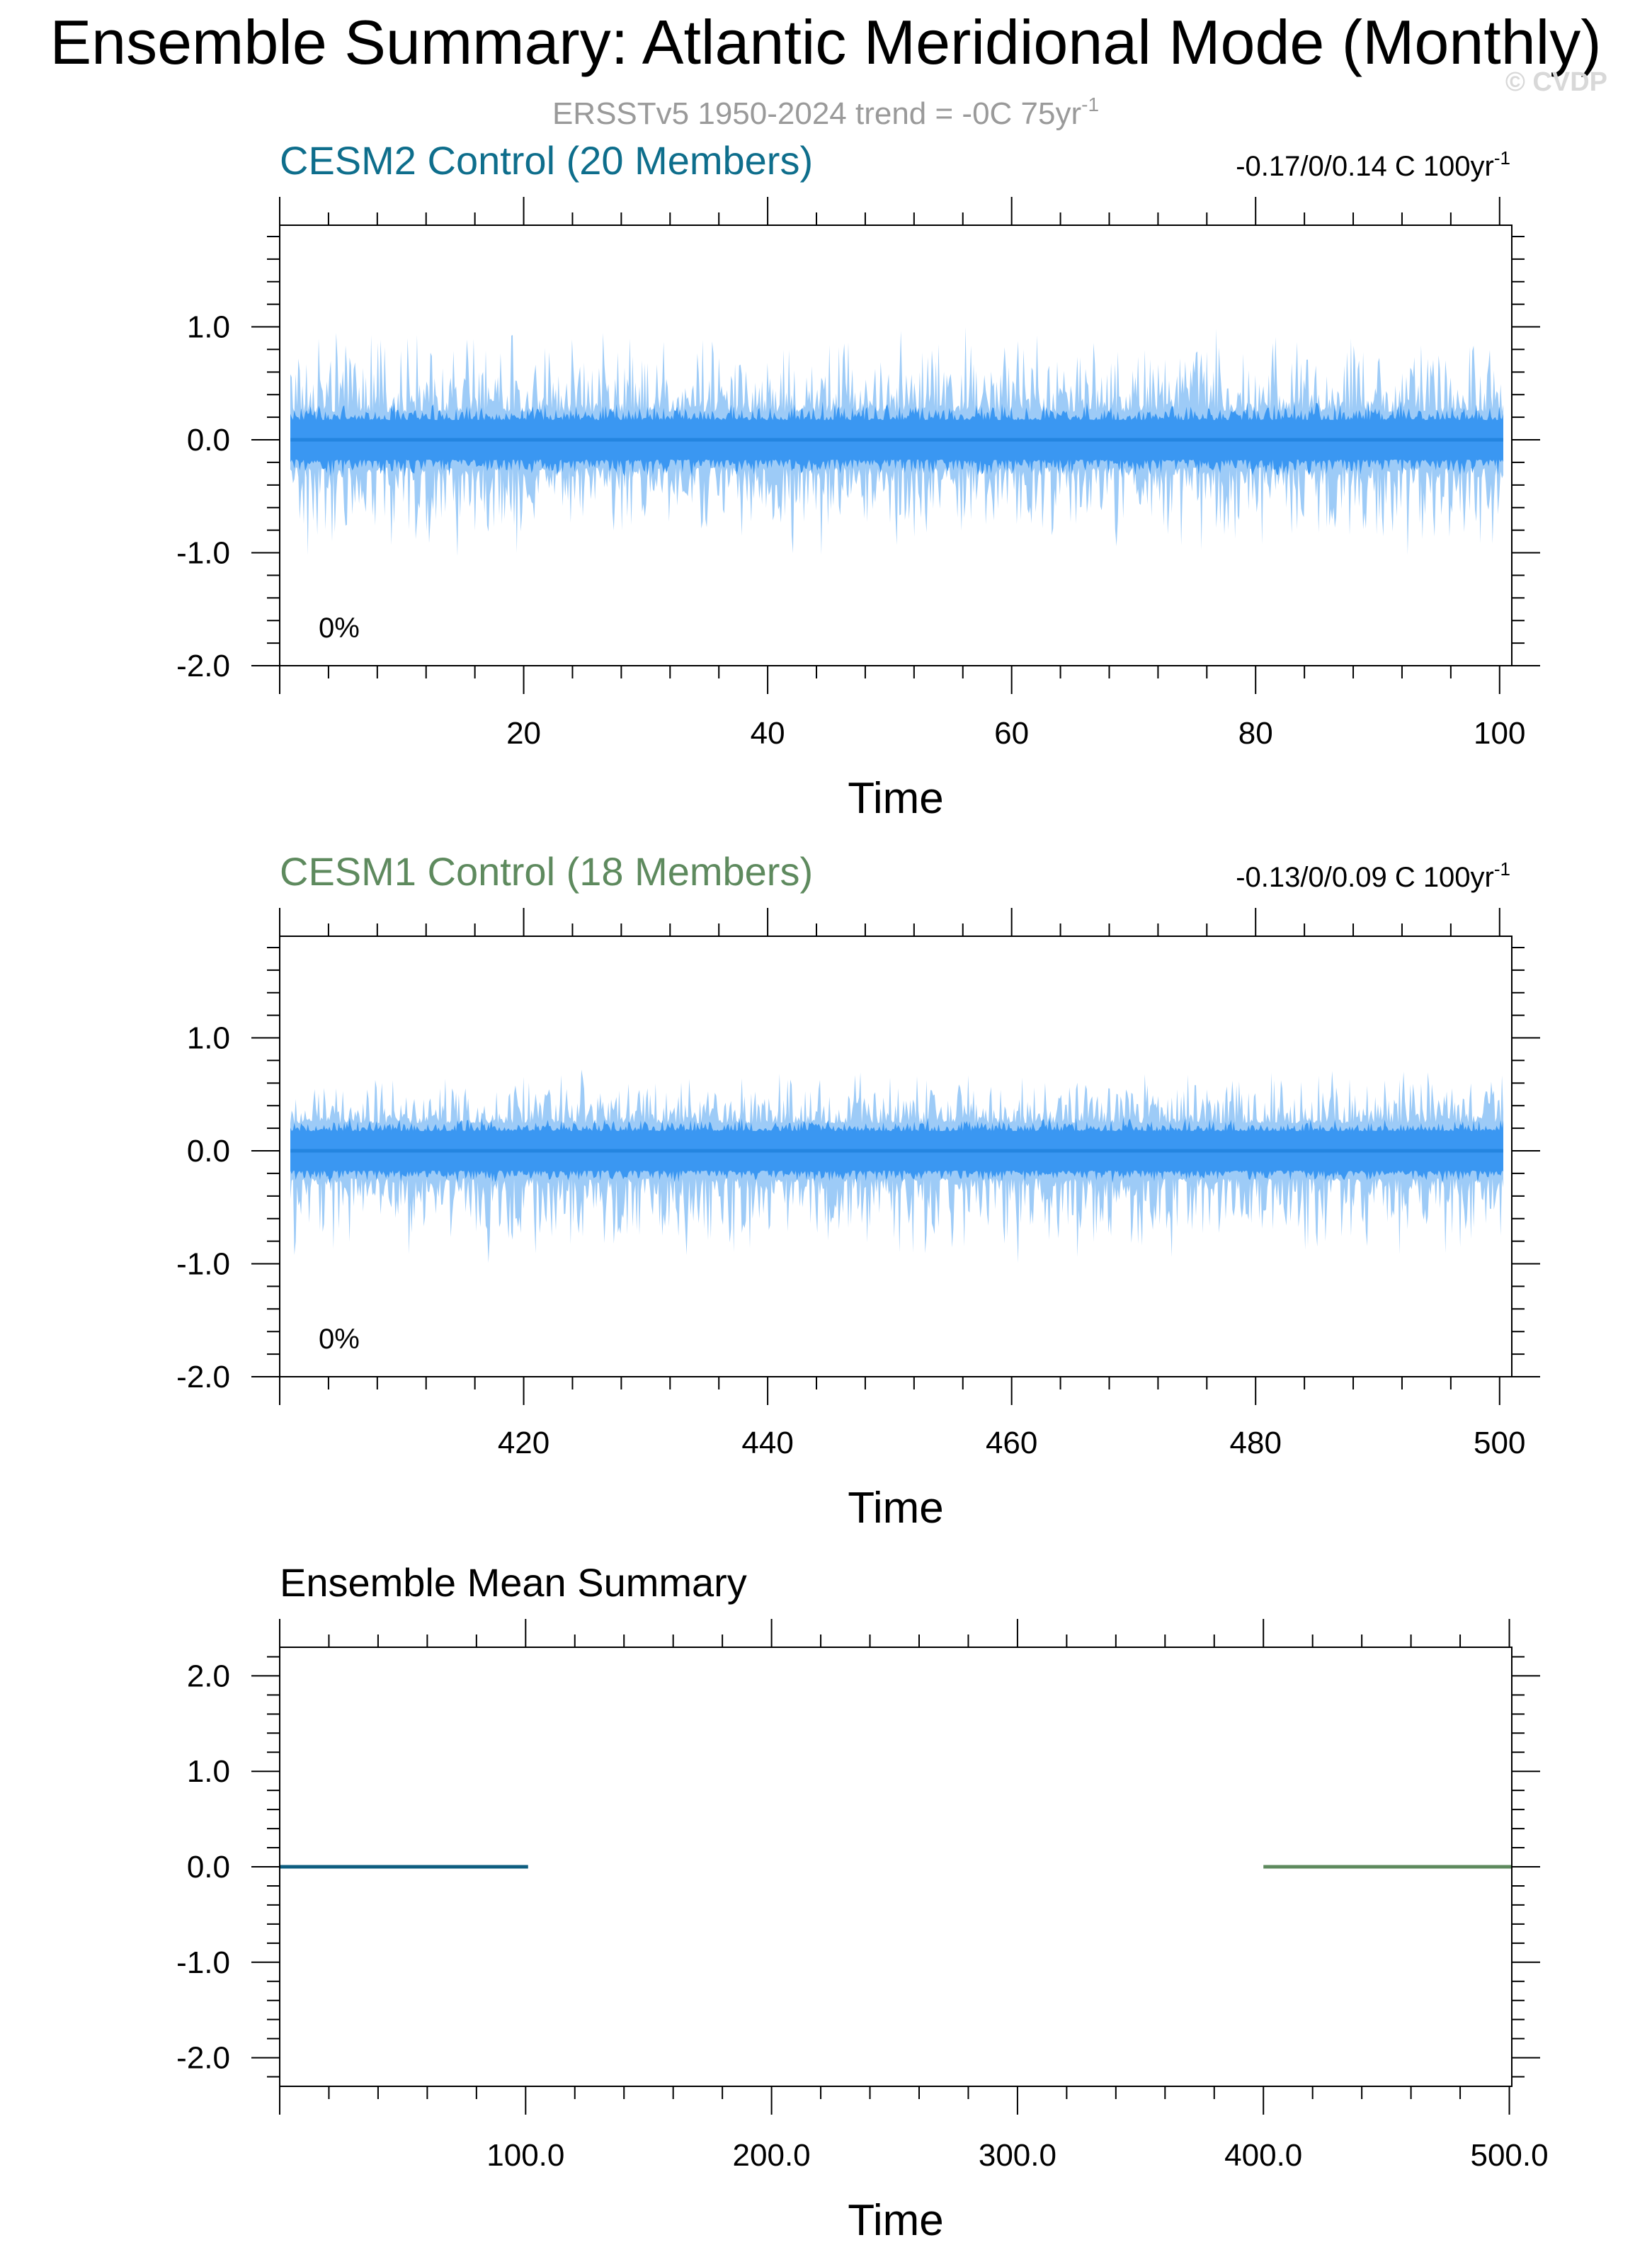 This screenshot has width=1652, height=2257. What do you see at coordinates (772, 2155) in the screenshot?
I see `x-tick-label: 200.0` at bounding box center [772, 2155].